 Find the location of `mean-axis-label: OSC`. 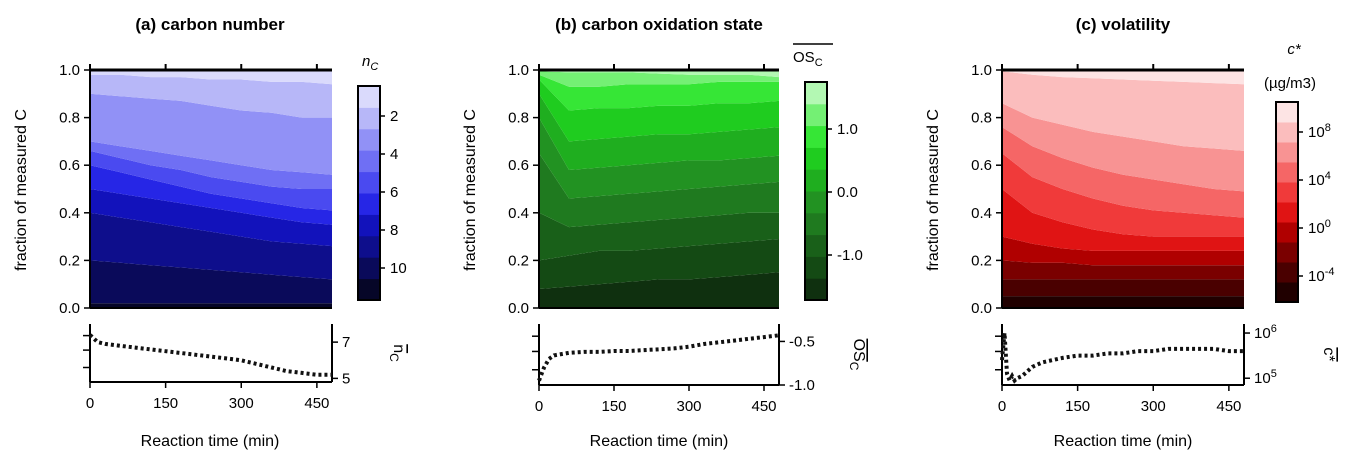

mean-axis-label: OSC is located at coordinates (857, 355).